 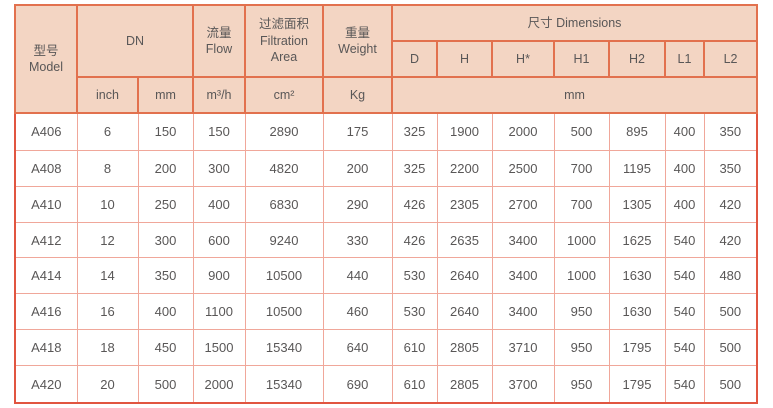 What do you see at coordinates (731, 276) in the screenshot?
I see `cell-dim-l2: 480` at bounding box center [731, 276].